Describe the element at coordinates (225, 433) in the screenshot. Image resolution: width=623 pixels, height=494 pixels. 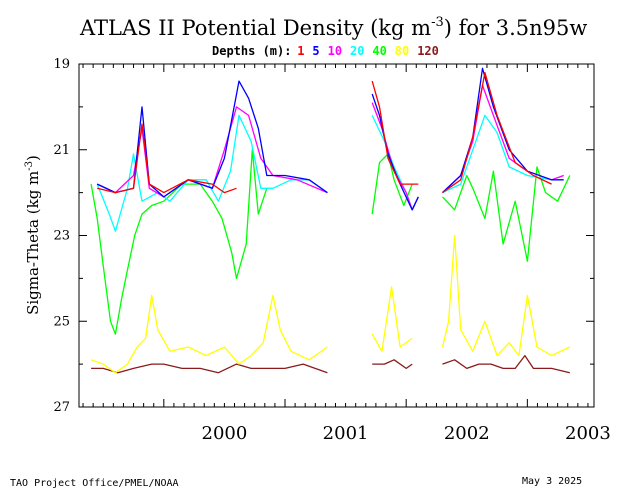
I see `x-tick-label: 2000` at that location.